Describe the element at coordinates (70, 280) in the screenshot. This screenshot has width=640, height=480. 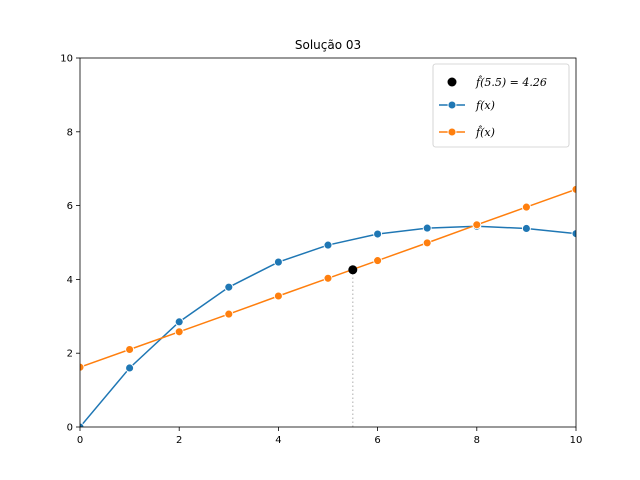
I see `y-tick-label: 4` at that location.